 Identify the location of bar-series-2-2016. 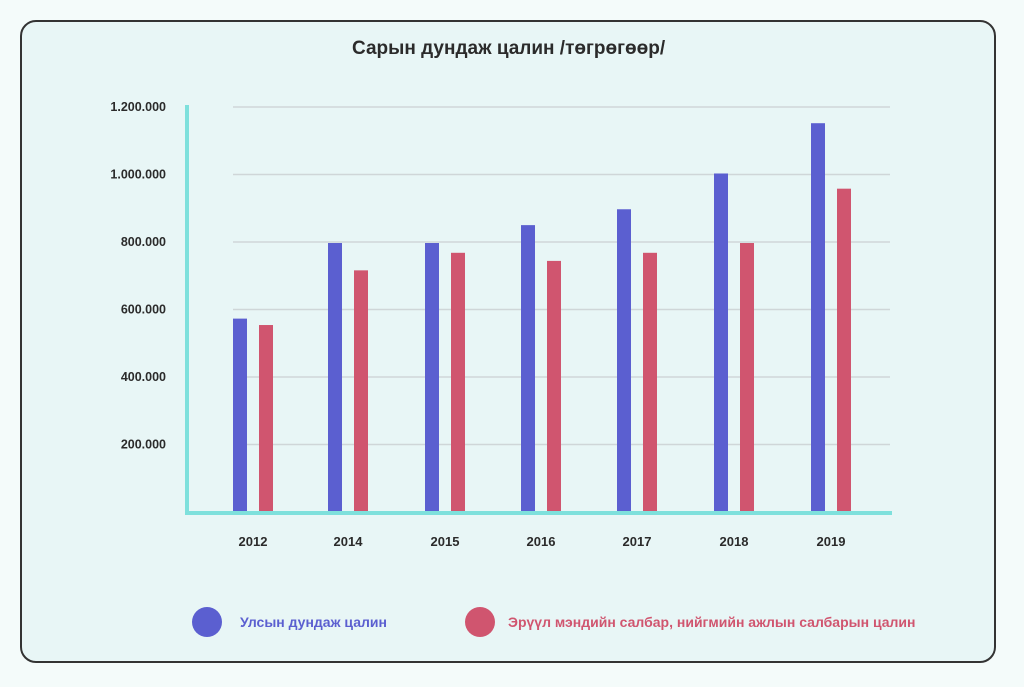
(554, 386).